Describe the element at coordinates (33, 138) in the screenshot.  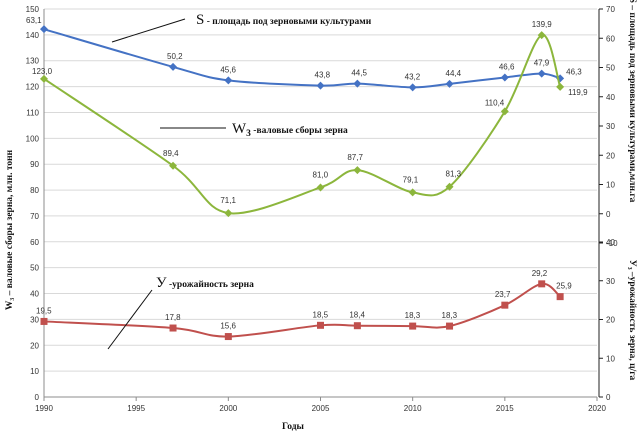
I see `y-tick-left: 100` at that location.